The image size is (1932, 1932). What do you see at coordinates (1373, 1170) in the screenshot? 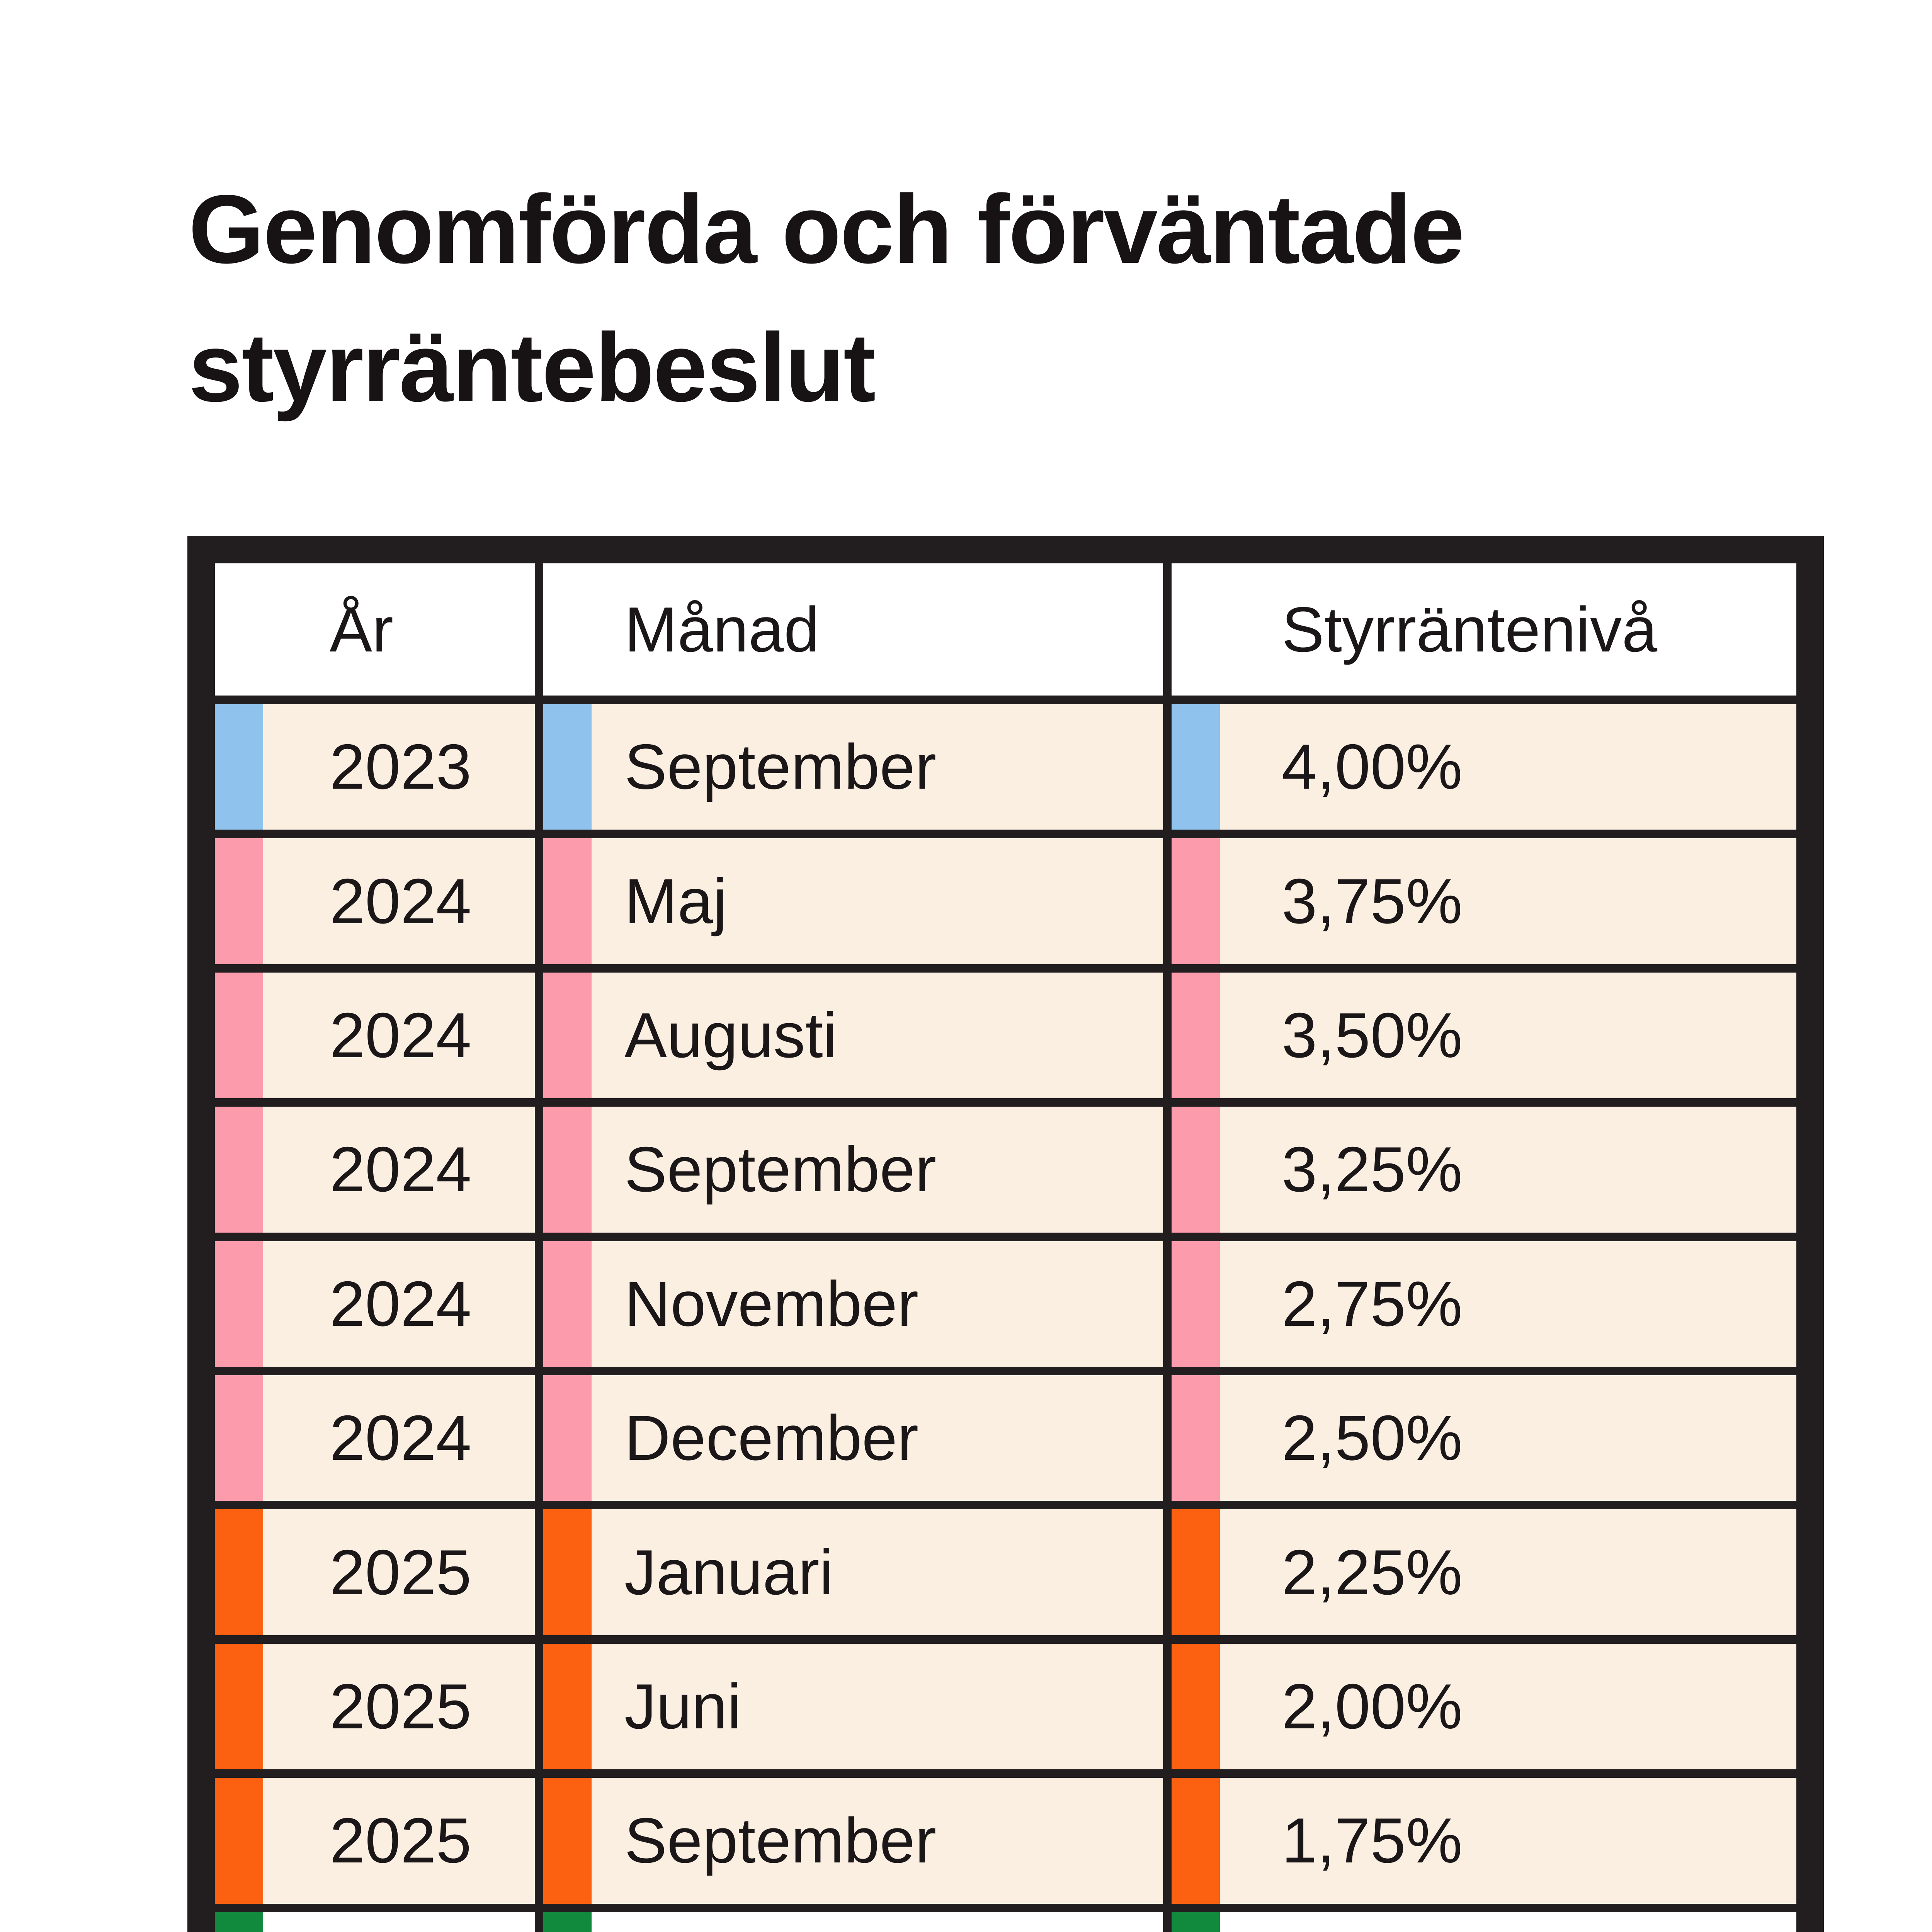
I see `rate-value: 3,25%` at bounding box center [1373, 1170].